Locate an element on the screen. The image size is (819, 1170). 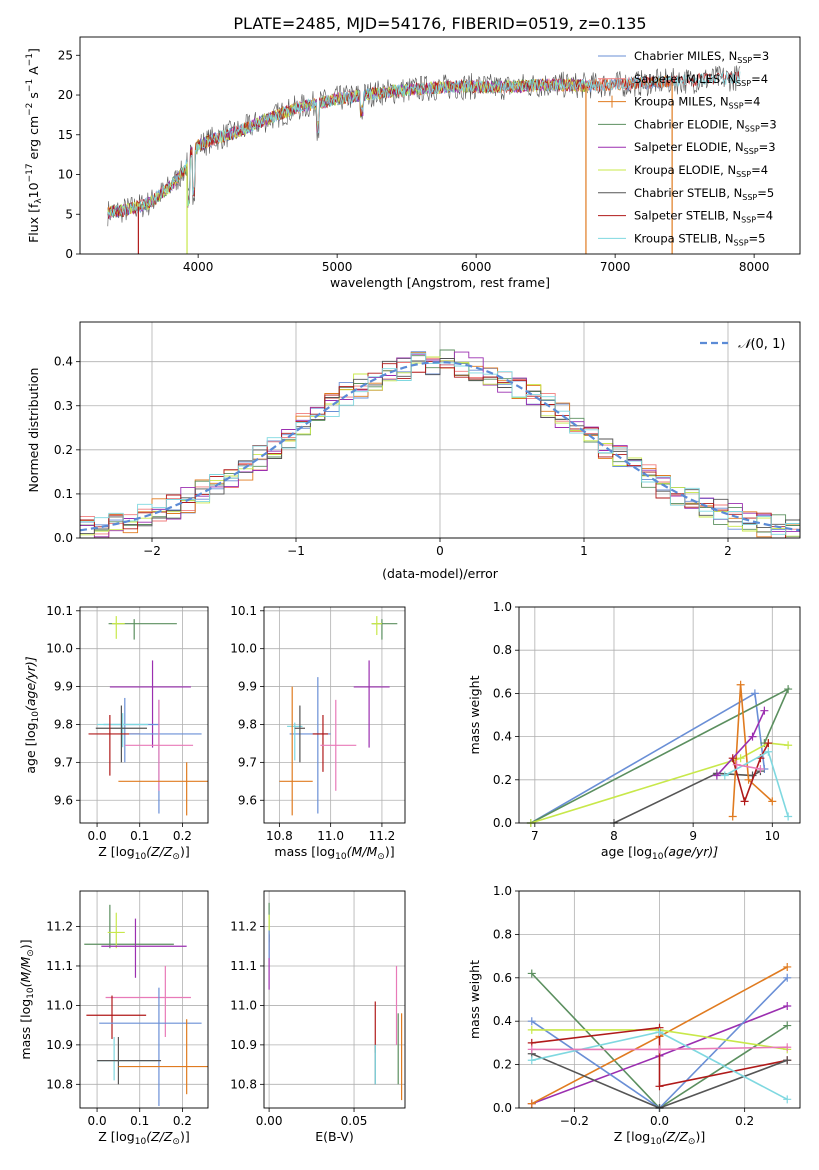
y-tick-label: 1.0 is located at coordinates (502, 607).